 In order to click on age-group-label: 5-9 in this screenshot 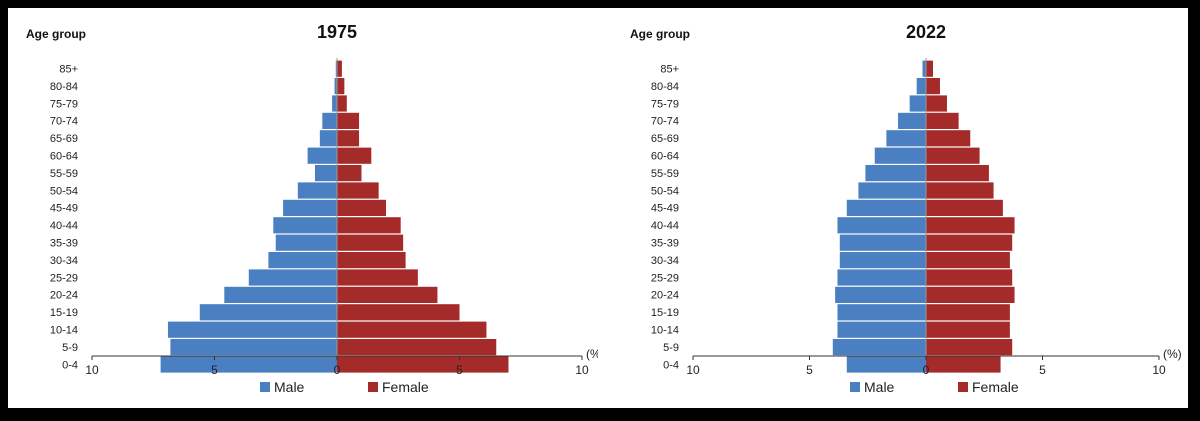, I will do `click(70, 348)`.